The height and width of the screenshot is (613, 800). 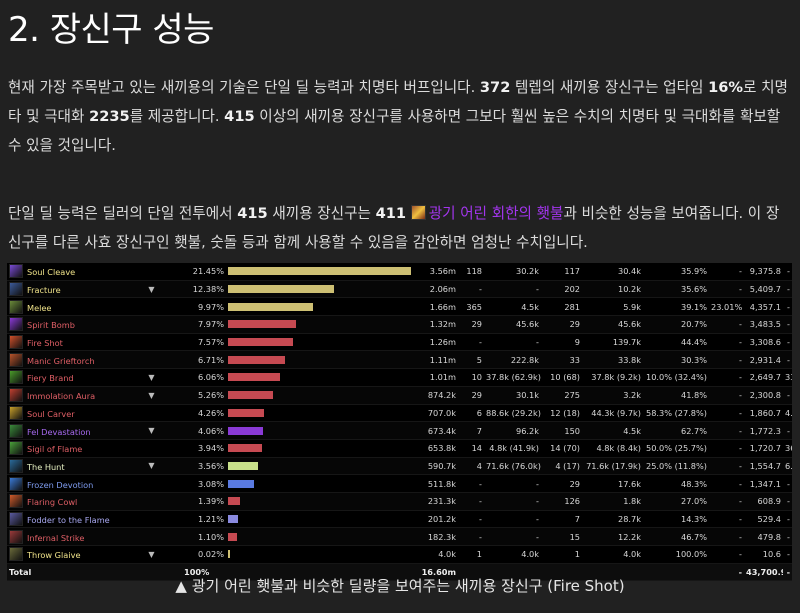 What do you see at coordinates (170, 519) in the screenshot?
I see `spacer` at bounding box center [170, 519].